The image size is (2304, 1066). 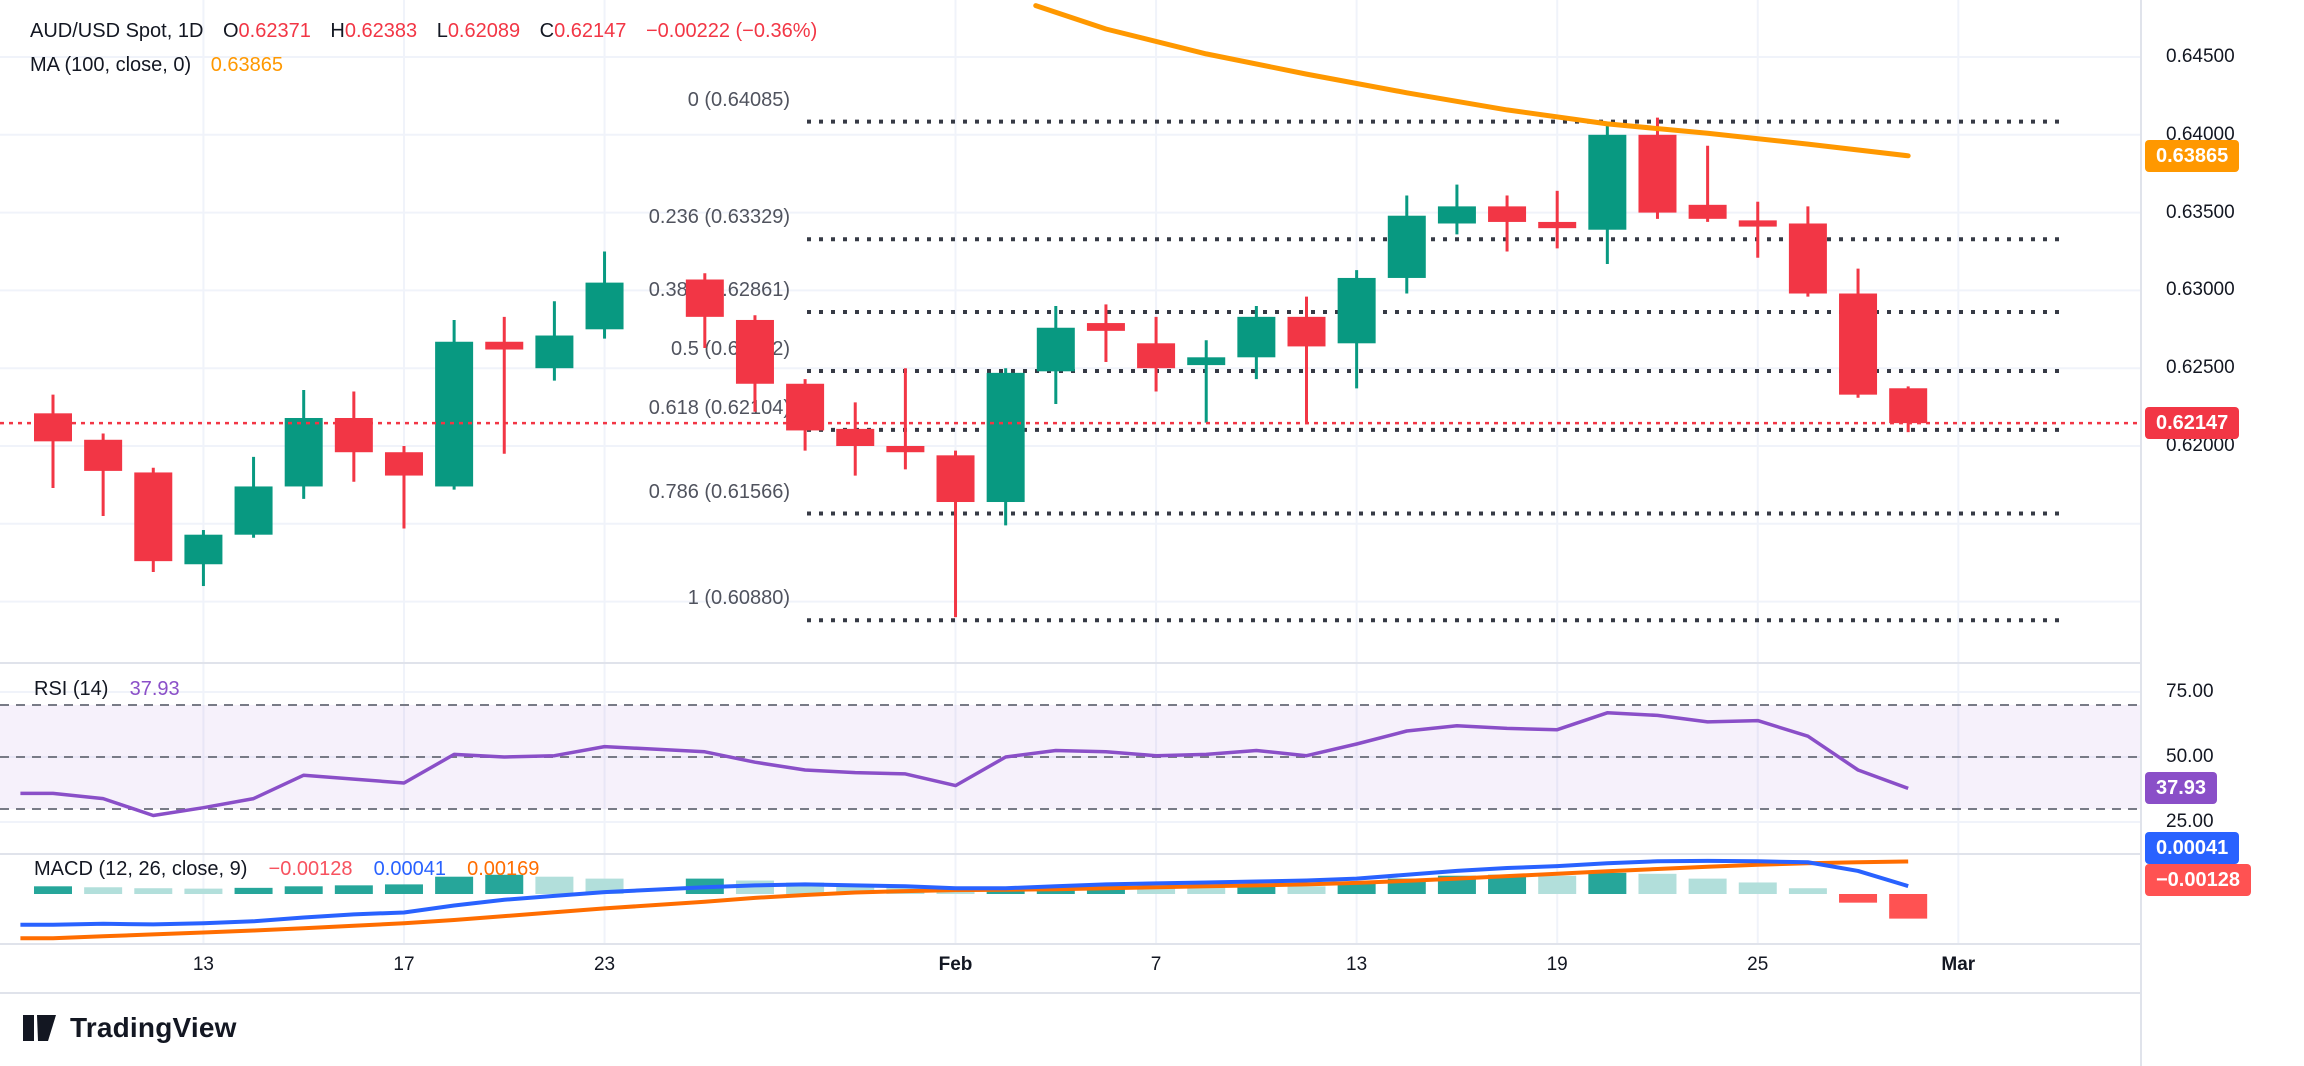 What do you see at coordinates (2198, 880) in the screenshot?
I see `axis-badge: −0.00128` at bounding box center [2198, 880].